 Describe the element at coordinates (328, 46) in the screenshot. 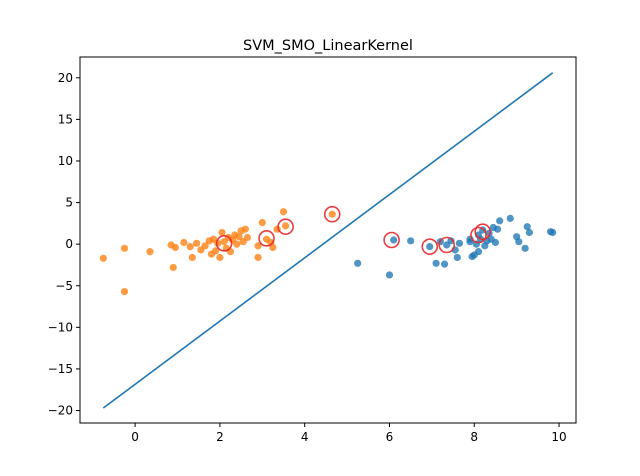

I see `chart-title: SVM_SMO_LinearKernel` at that location.